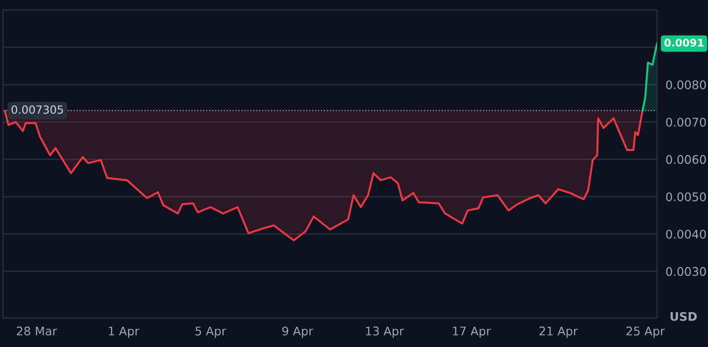 This screenshot has width=708, height=347. What do you see at coordinates (686, 85) in the screenshot?
I see `y-tick-label: 0.0080` at bounding box center [686, 85].